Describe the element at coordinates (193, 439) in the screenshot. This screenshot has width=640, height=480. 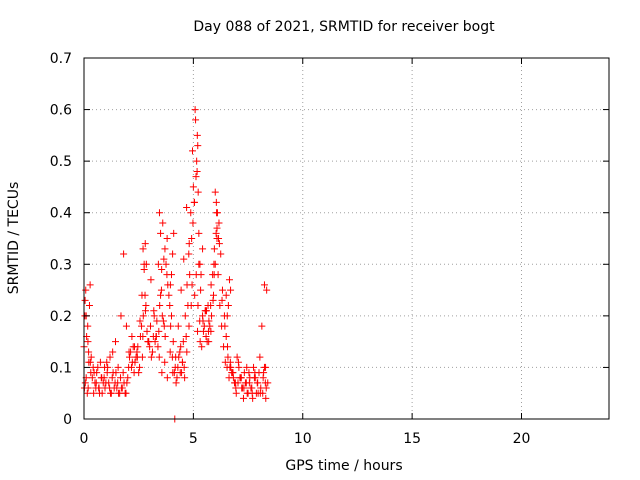
I see `x-tick-label: 5` at that location.